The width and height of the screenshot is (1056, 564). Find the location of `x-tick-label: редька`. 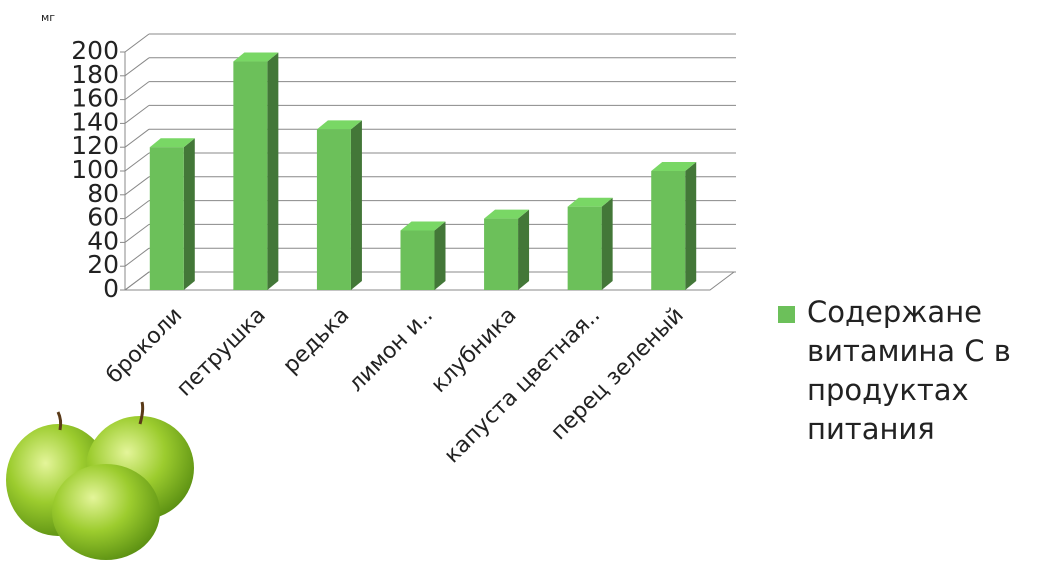

x-tick-label: редька is located at coordinates (316, 341).